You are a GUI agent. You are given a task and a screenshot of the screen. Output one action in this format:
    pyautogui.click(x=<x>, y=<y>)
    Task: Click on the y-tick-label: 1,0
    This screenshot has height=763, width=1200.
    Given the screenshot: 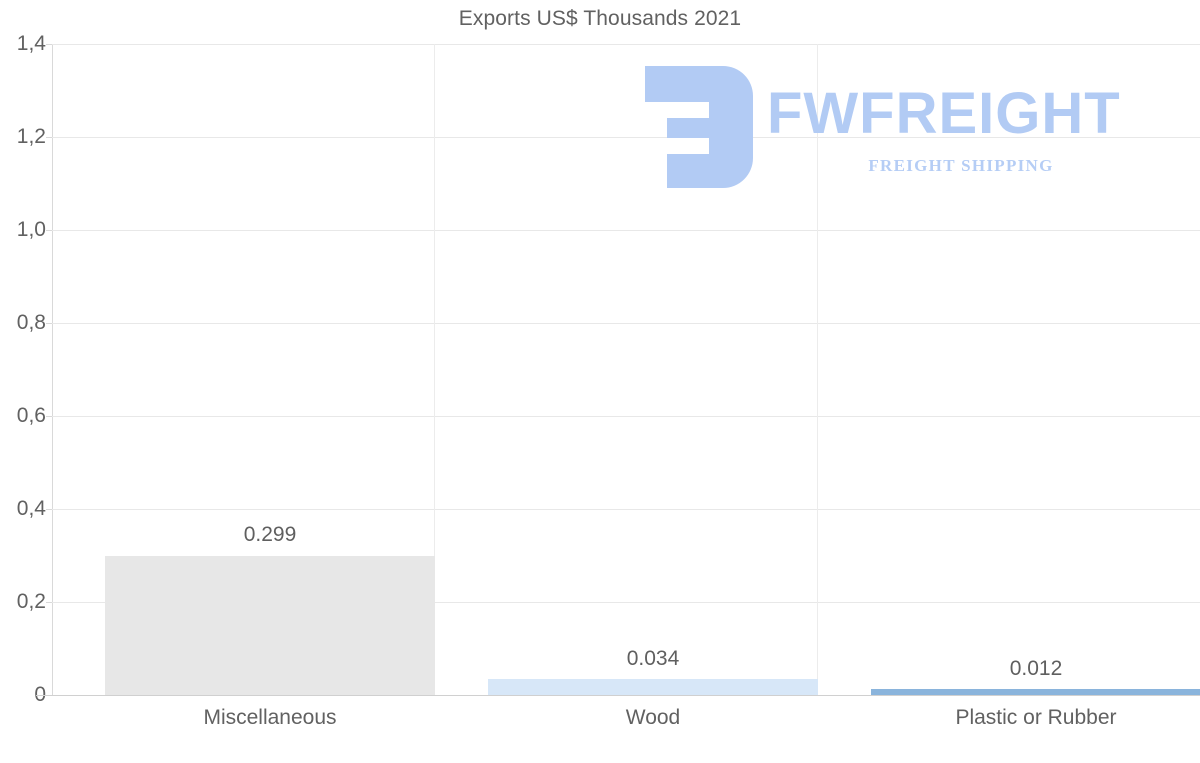 What is the action you would take?
    pyautogui.click(x=31, y=229)
    